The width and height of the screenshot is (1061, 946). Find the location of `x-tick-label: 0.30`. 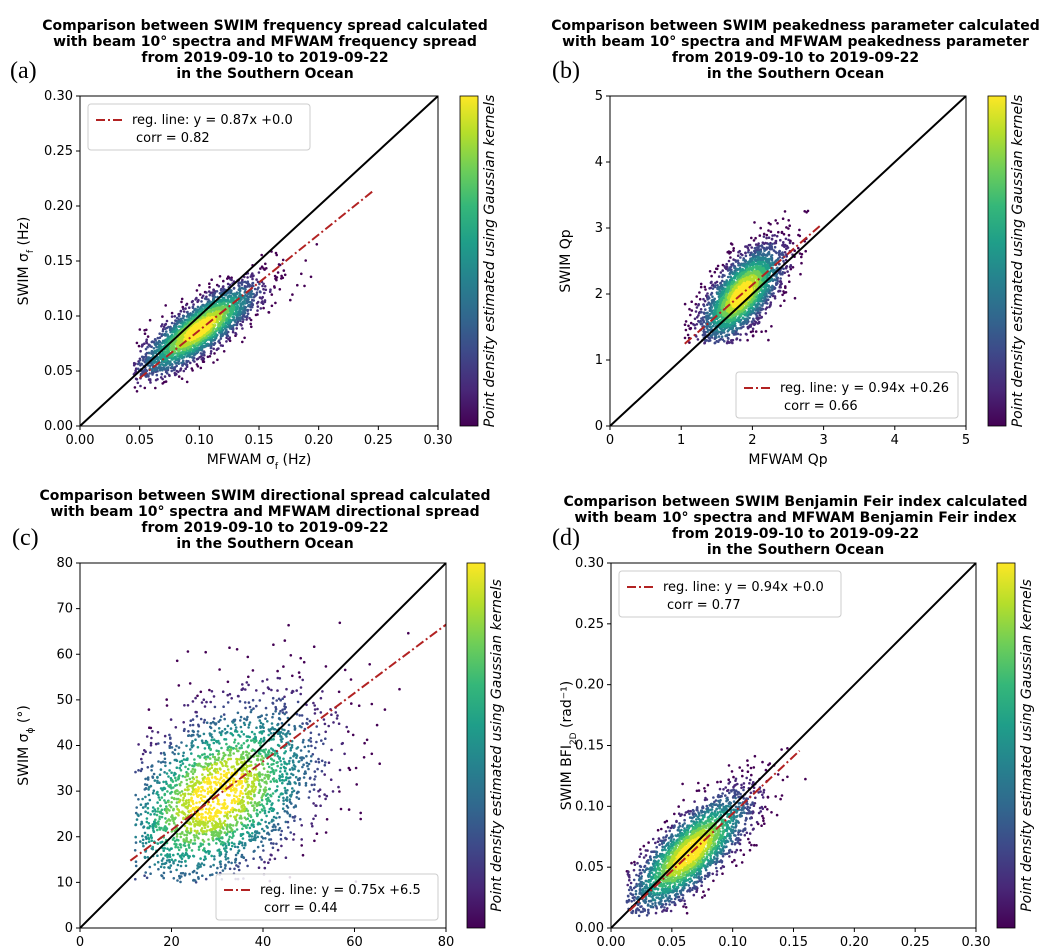

x-tick-label: 0.30 is located at coordinates (438, 440).